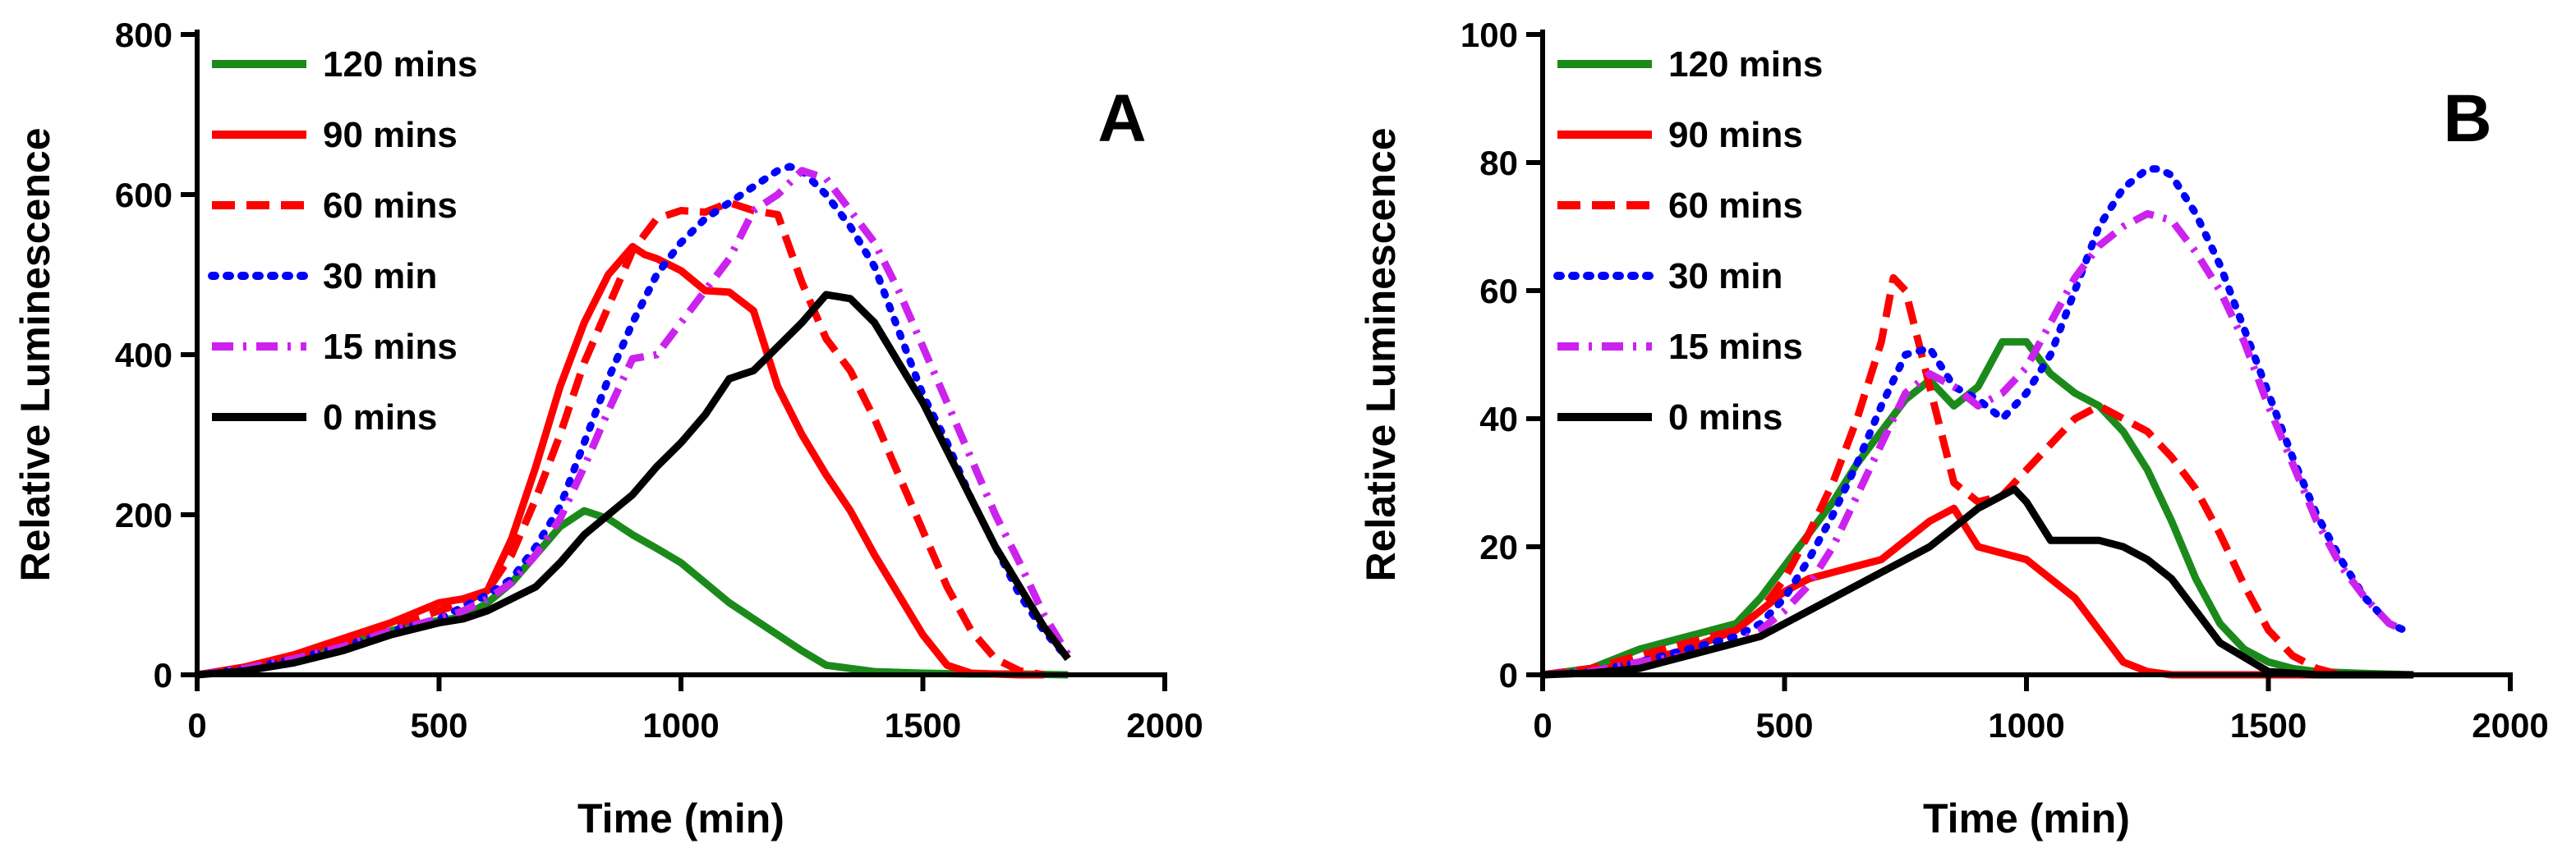 The width and height of the screenshot is (2576, 862). What do you see at coordinates (1498, 291) in the screenshot?
I see `y-tick-label: 60` at bounding box center [1498, 291].